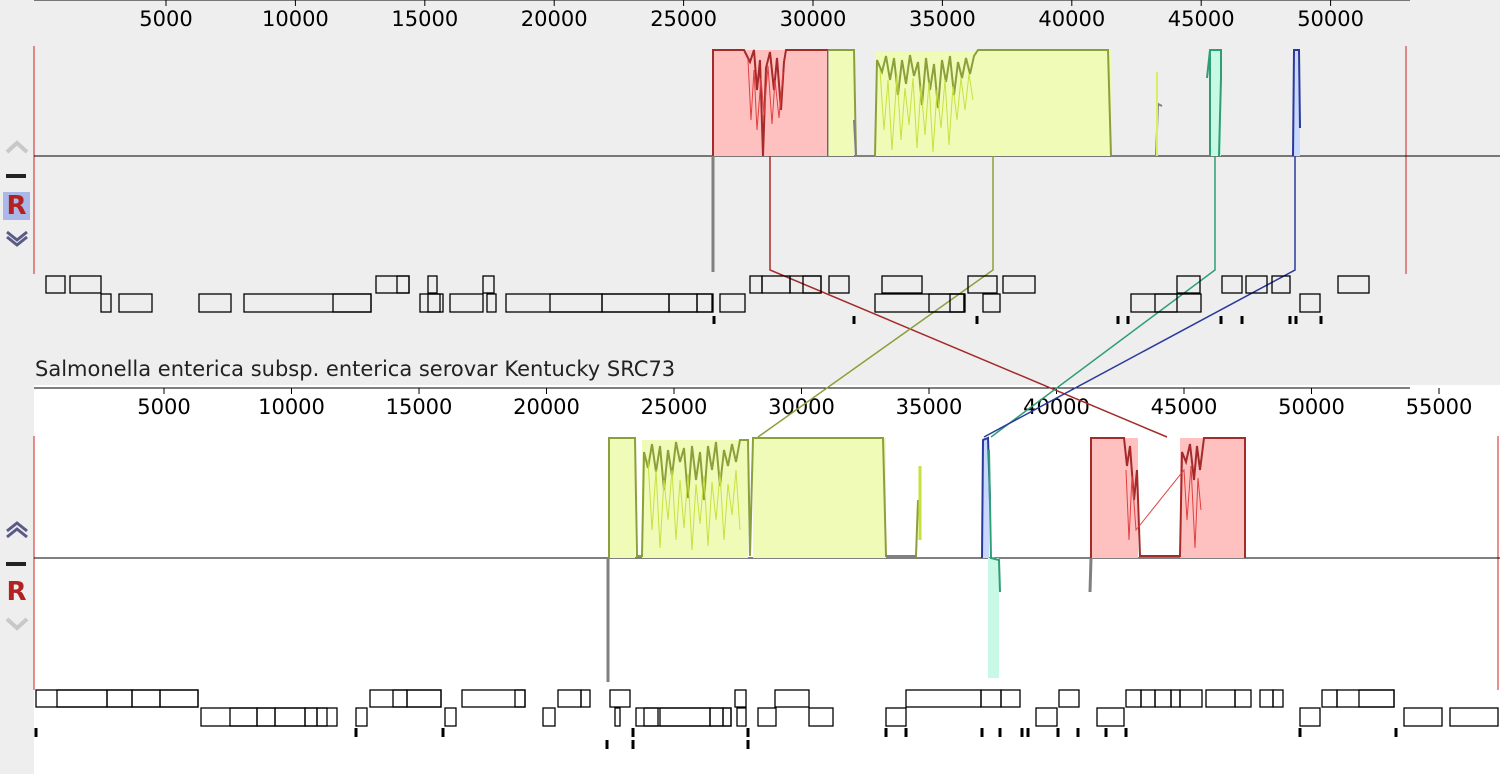  What do you see at coordinates (1168, 497) in the screenshot?
I see `bottom-lcb-red` at bounding box center [1168, 497].